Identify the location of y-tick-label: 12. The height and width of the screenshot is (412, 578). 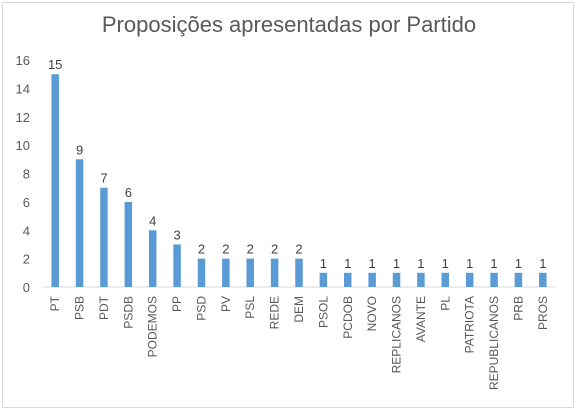
(23, 117).